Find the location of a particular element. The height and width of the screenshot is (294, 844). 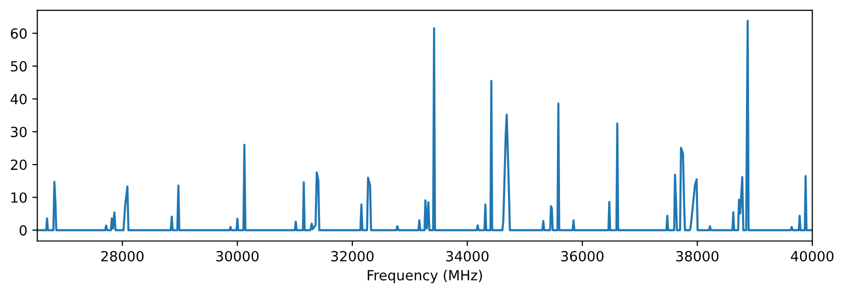

y-tick-label: 40 is located at coordinates (18, 99).